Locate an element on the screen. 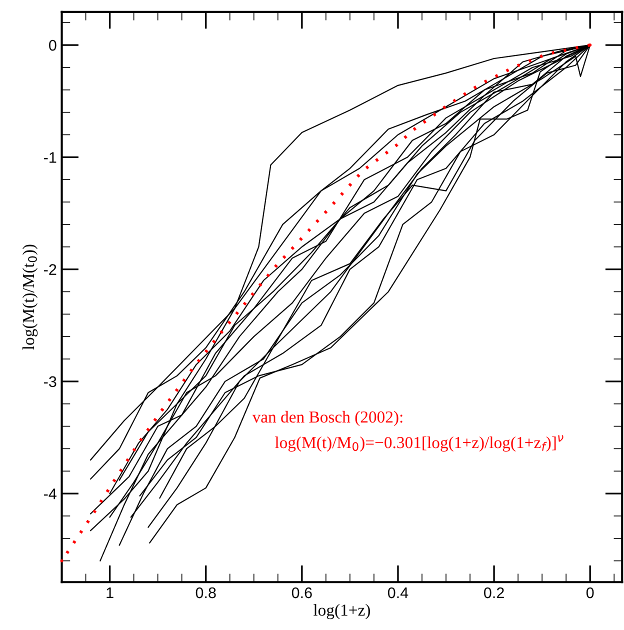 The width and height of the screenshot is (624, 630). annotation: van den Bosch (2002): is located at coordinates (327, 418).